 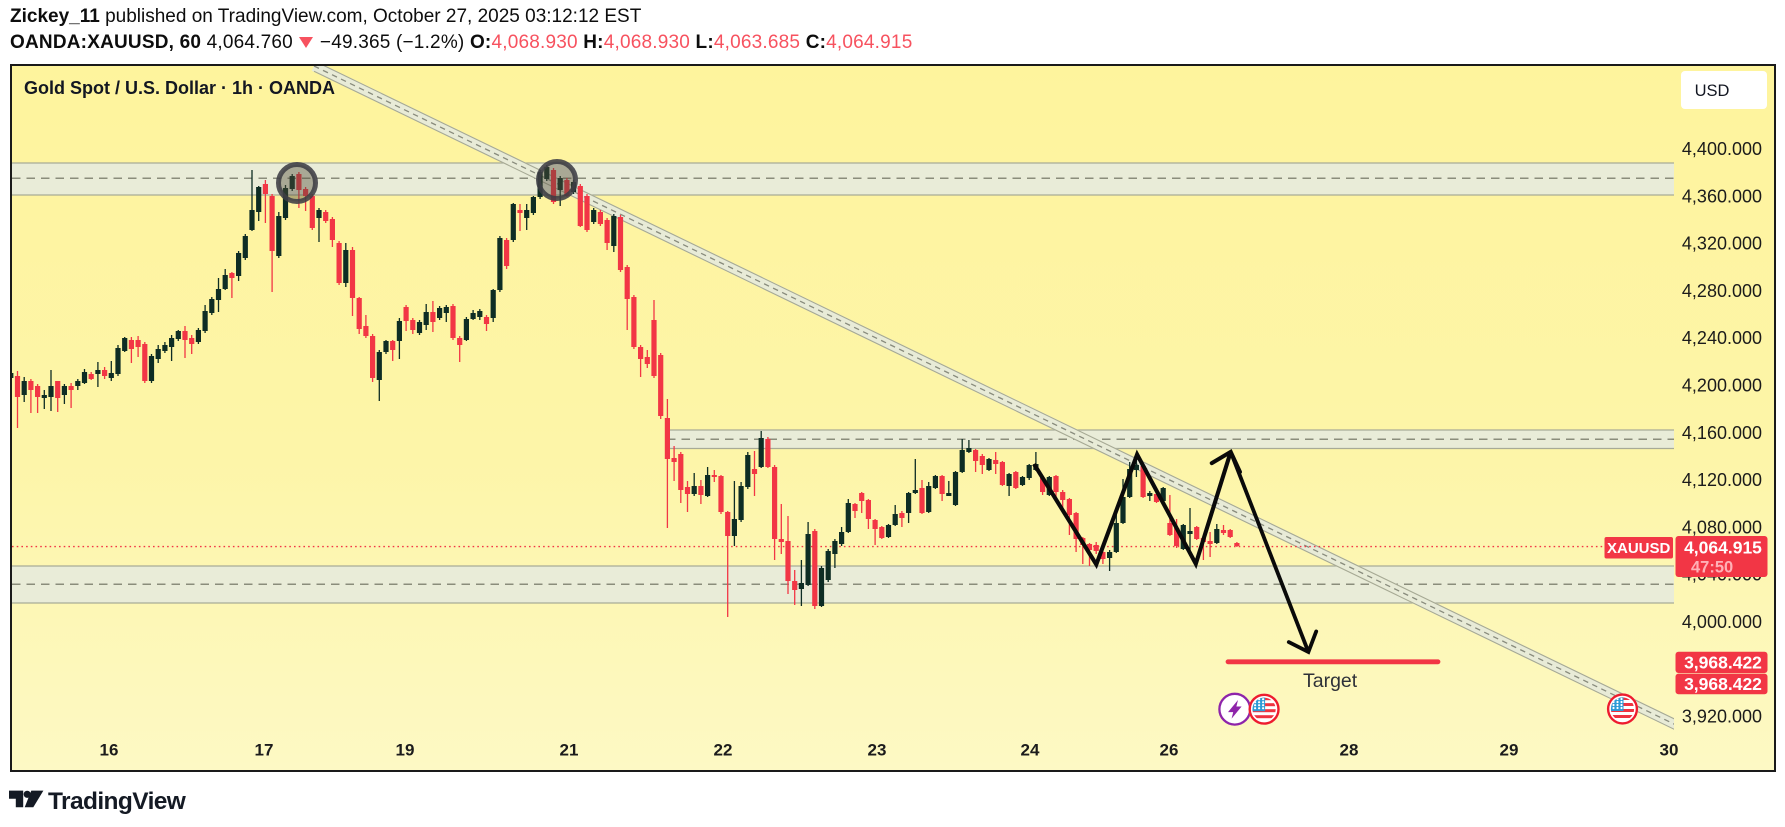 I want to click on svg-text: 17, so click(x=264, y=749).